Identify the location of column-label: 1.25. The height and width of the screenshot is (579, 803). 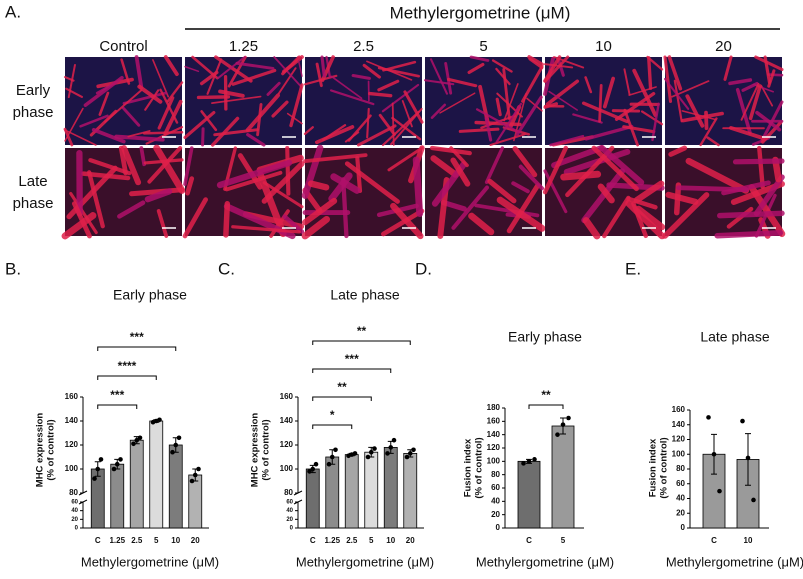
(243, 46).